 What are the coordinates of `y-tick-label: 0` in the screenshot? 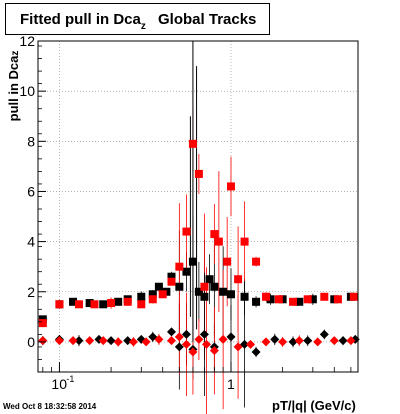 It's located at (31, 342).